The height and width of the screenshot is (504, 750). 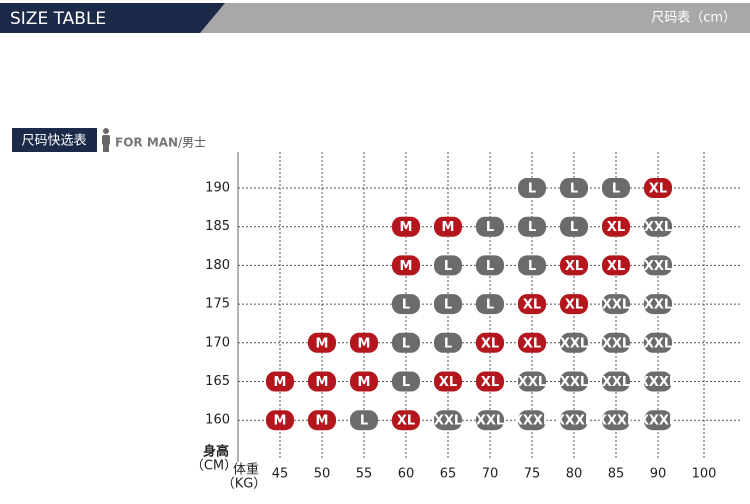 I want to click on section-label: 尺码快选表, so click(x=53, y=141).